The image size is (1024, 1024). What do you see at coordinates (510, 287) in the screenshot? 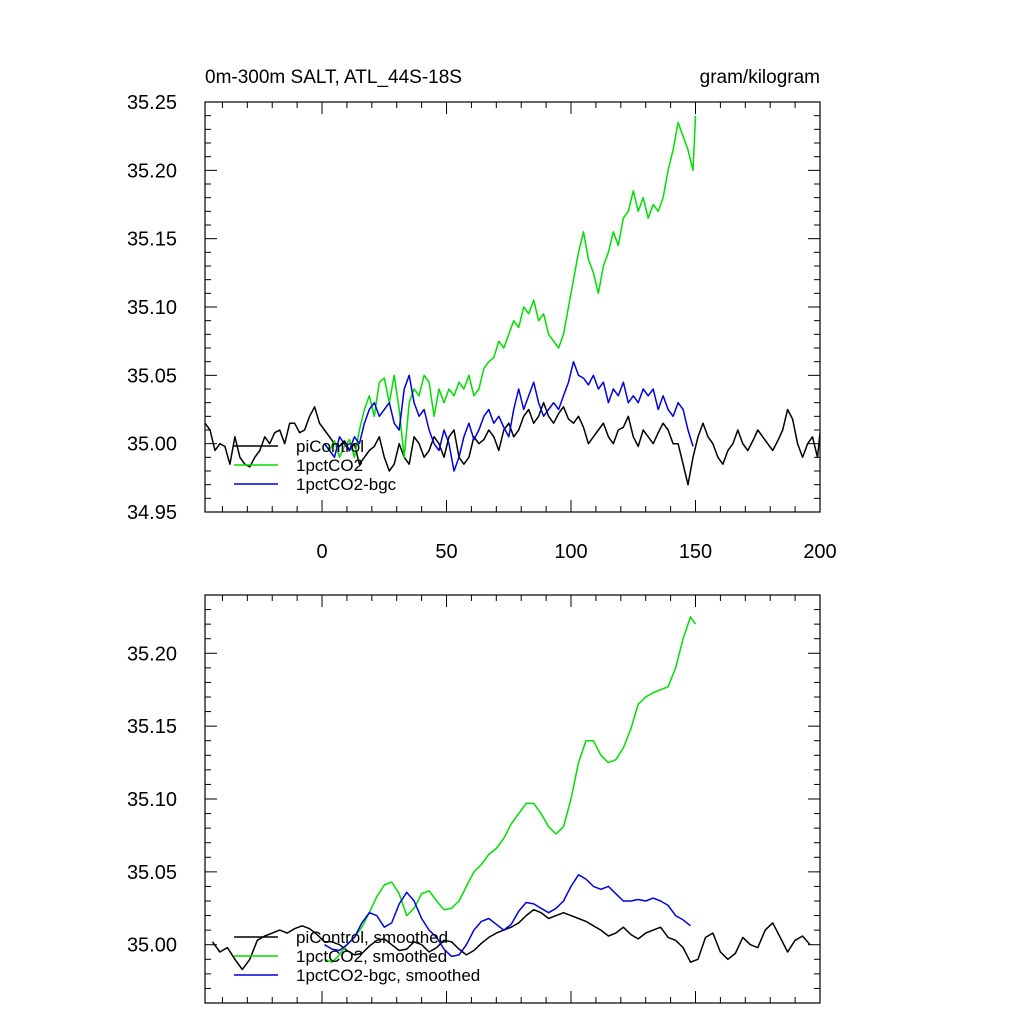
I see `series-line-1pctco2` at bounding box center [510, 287].